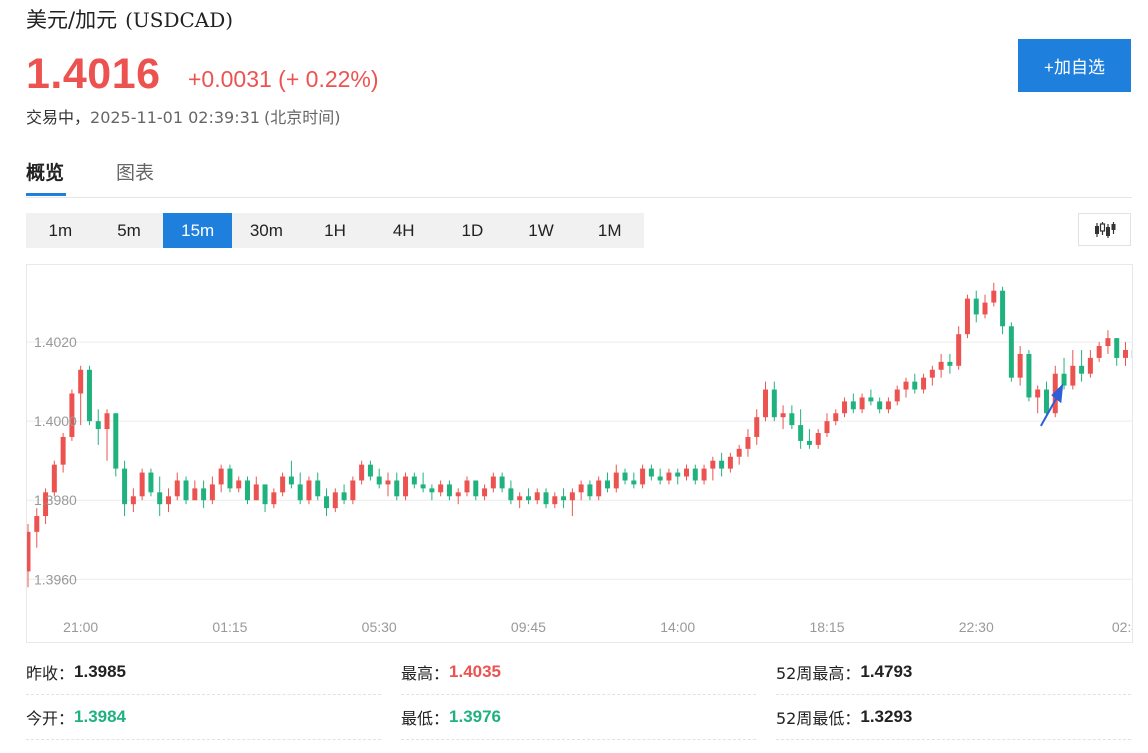 The height and width of the screenshot is (753, 1148). I want to click on stat-value: 1.4793, so click(886, 671).